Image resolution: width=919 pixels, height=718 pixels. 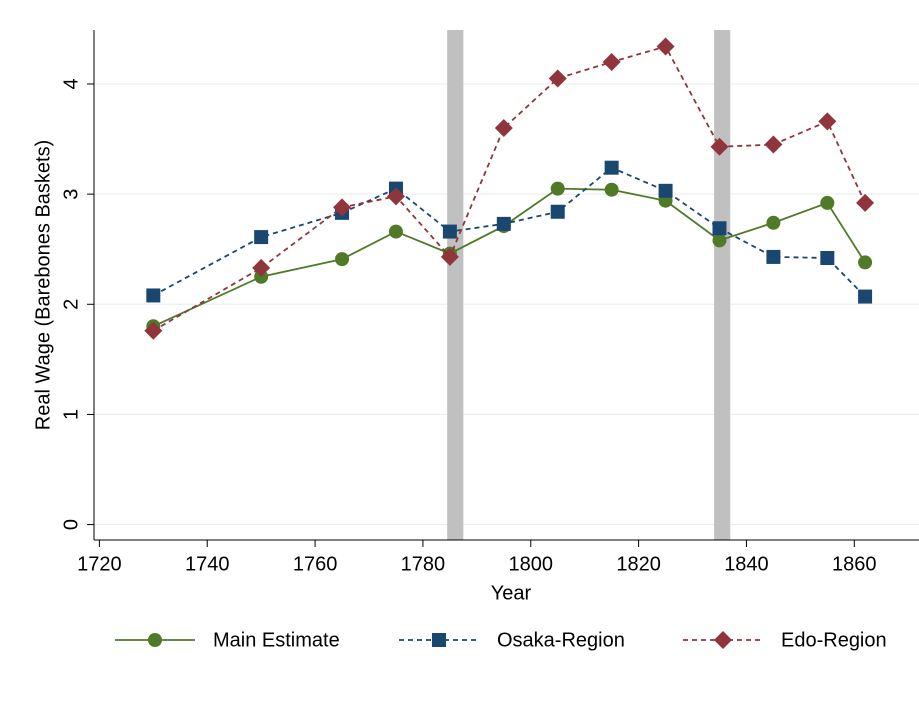 What do you see at coordinates (43, 285) in the screenshot?
I see `y-axis-title: Real Wage (Barebones Baskets)` at bounding box center [43, 285].